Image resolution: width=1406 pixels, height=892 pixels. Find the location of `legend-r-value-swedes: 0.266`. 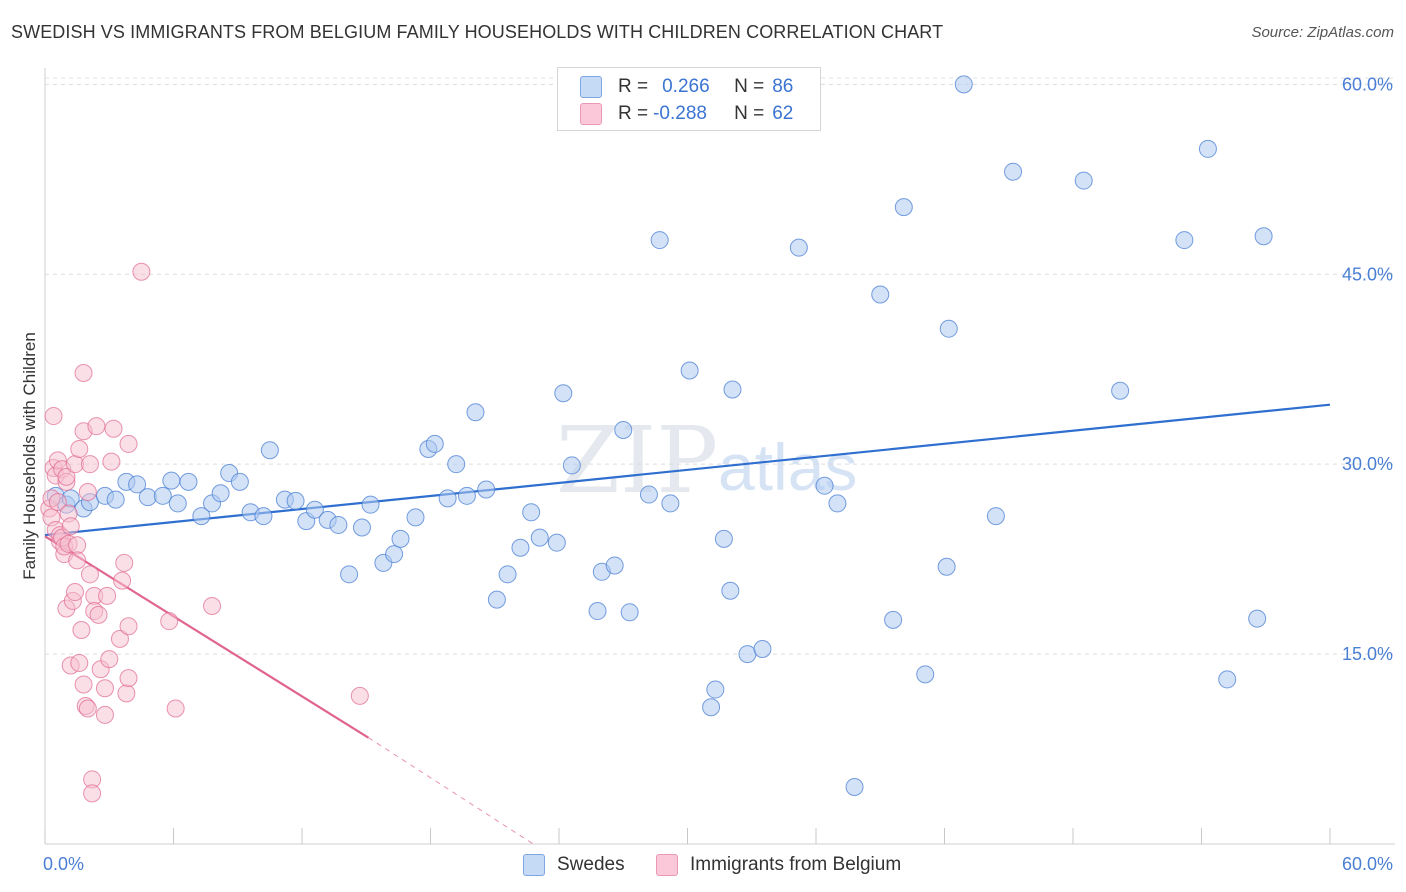

legend-r-value-swedes: 0.266 is located at coordinates (686, 86).